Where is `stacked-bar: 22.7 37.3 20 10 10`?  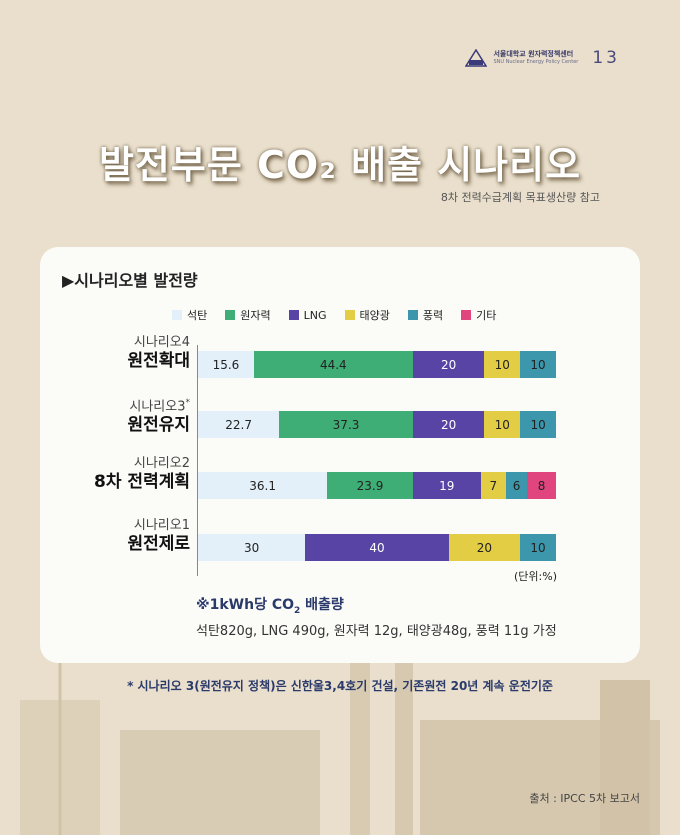 stacked-bar: 22.7 37.3 20 10 10 is located at coordinates (377, 424).